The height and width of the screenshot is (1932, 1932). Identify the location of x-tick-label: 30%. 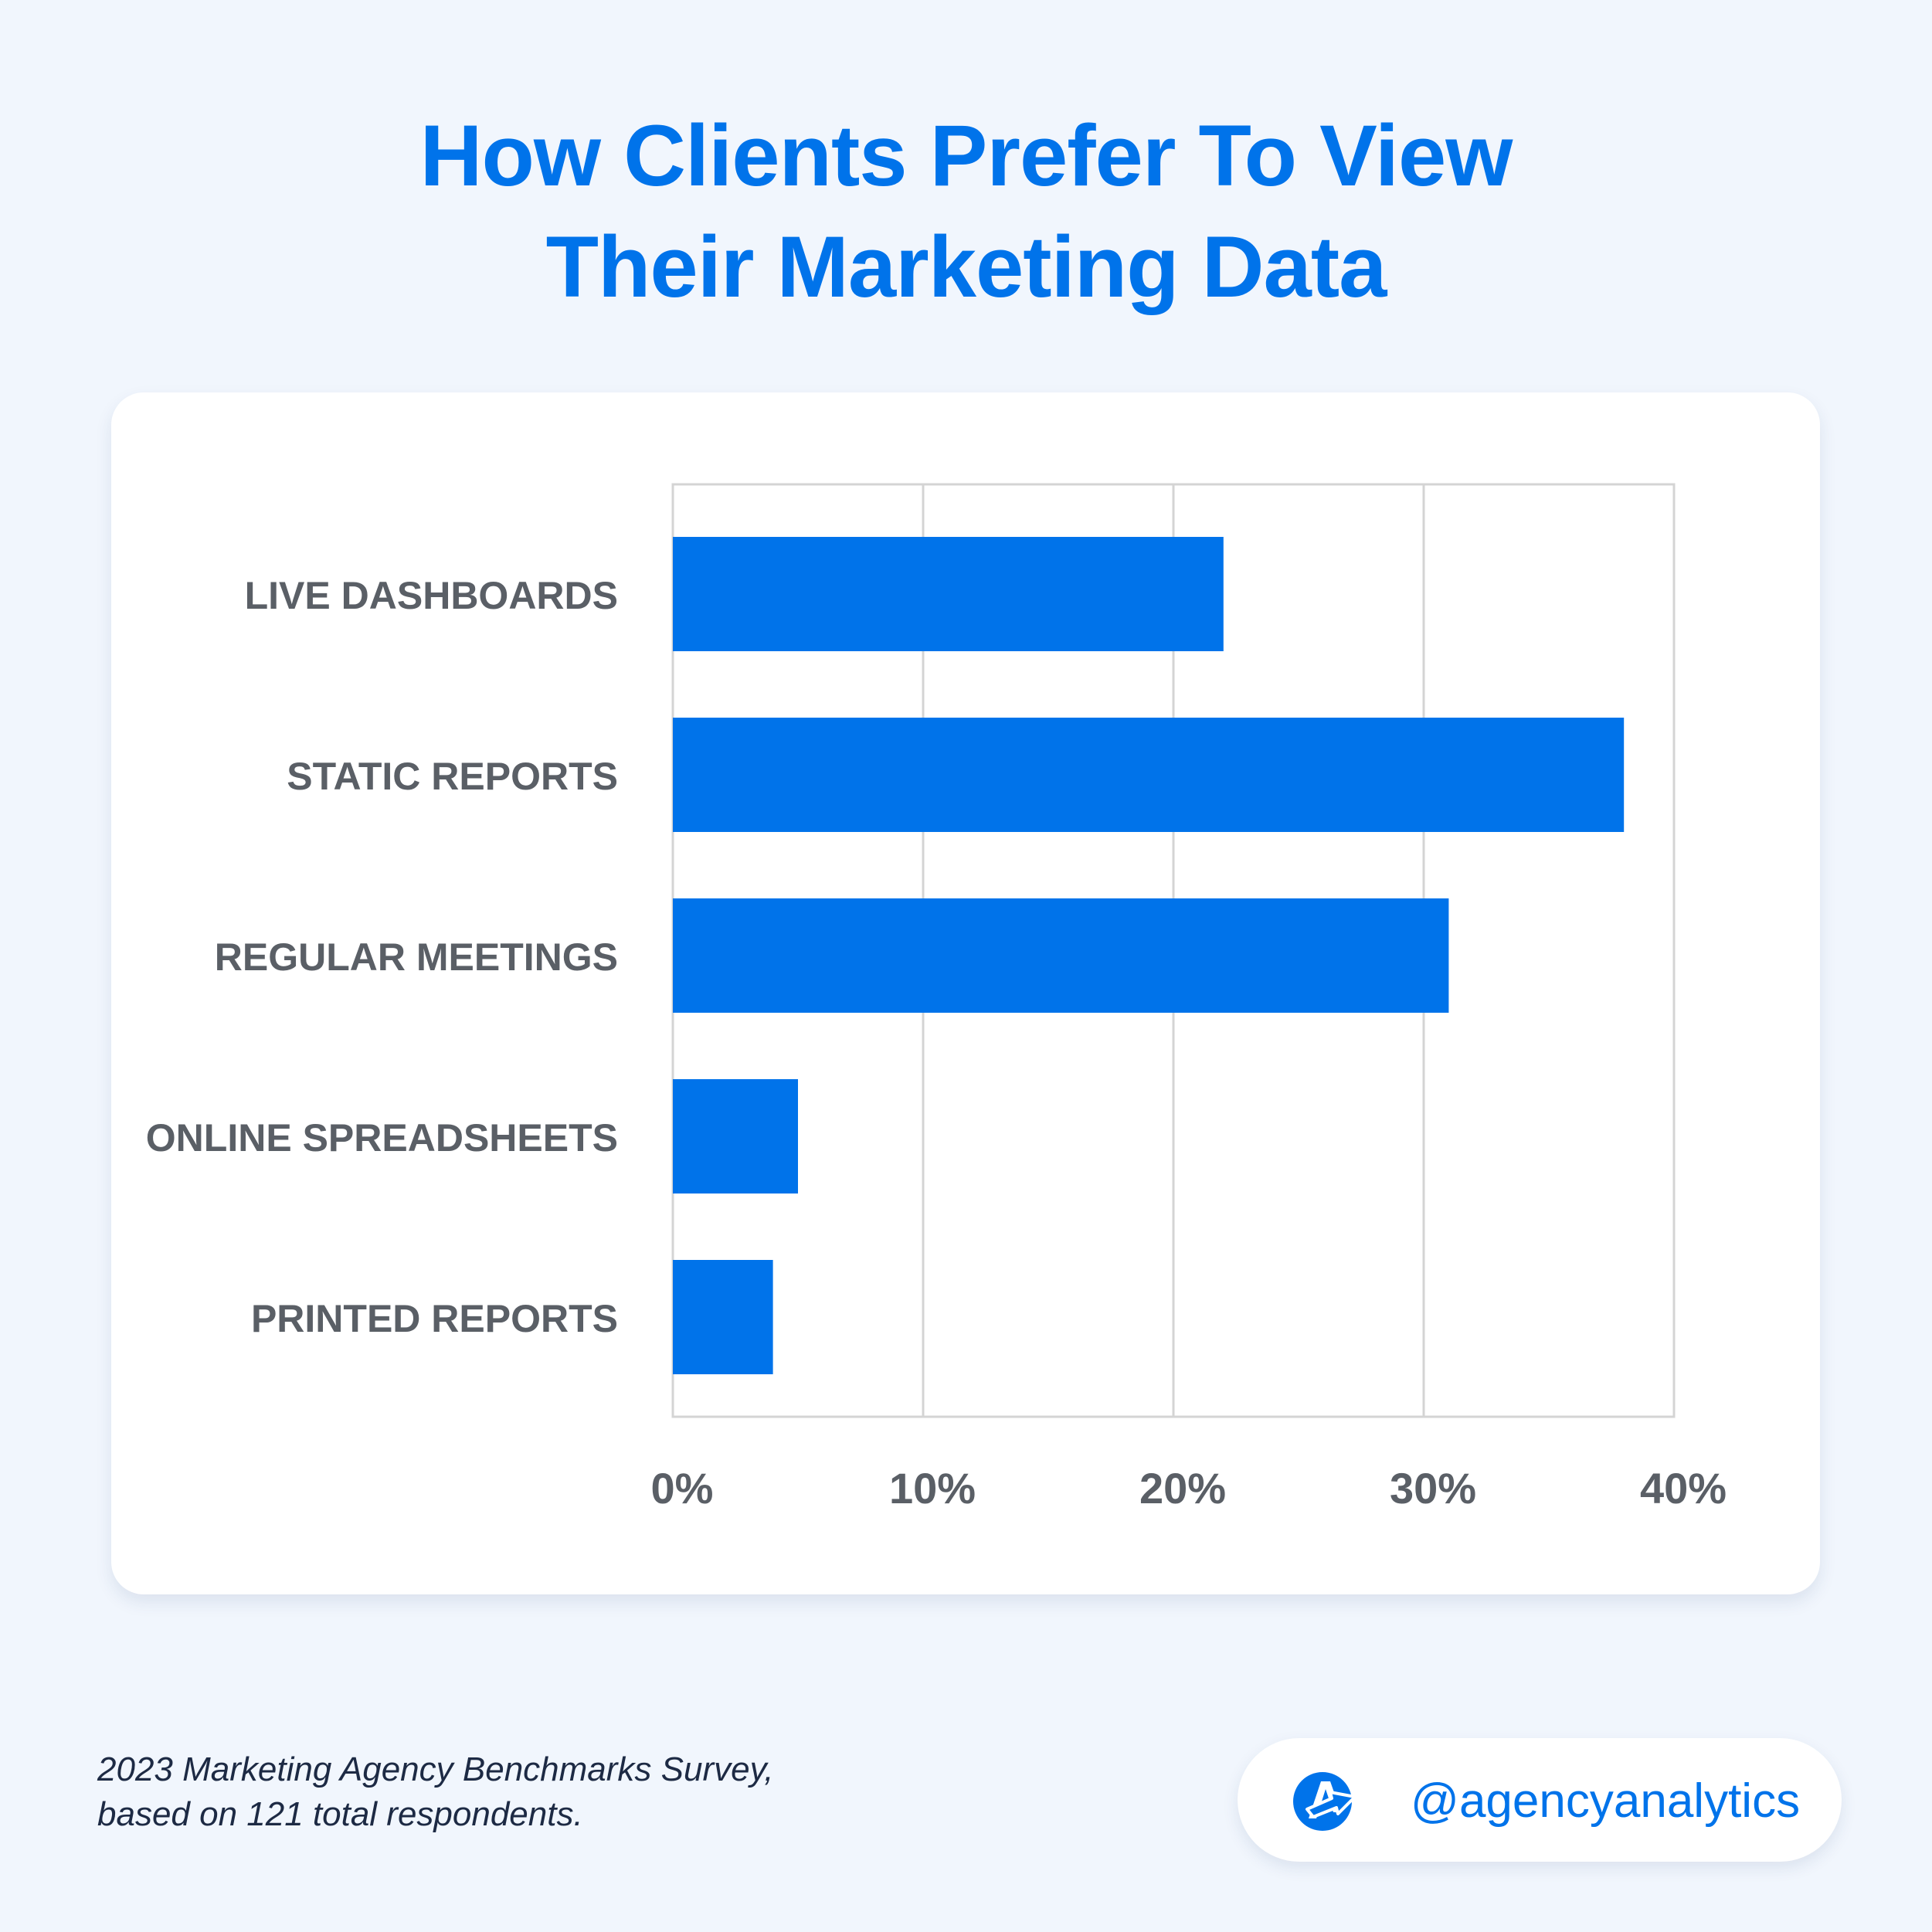
(1433, 1489).